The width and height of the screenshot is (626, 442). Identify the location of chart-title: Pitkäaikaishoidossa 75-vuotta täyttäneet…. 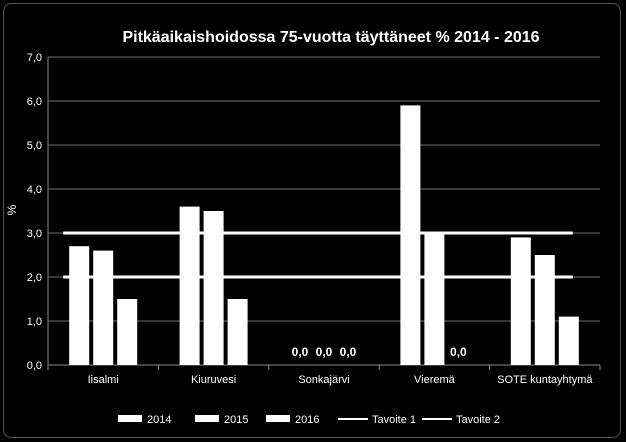
(330, 37).